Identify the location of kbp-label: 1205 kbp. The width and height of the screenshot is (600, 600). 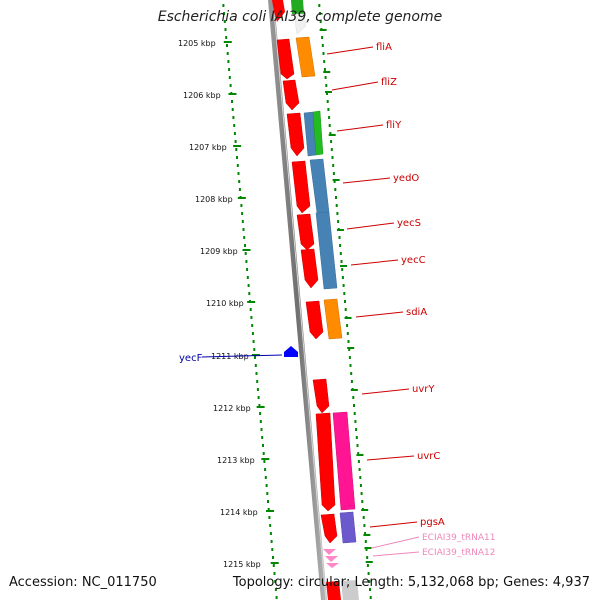
(197, 43).